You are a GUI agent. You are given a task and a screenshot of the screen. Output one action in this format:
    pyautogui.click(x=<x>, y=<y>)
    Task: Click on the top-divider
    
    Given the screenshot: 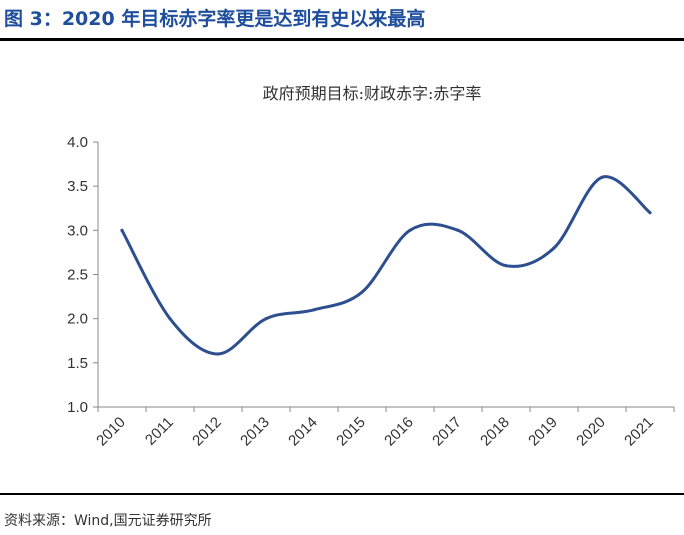 What is the action you would take?
    pyautogui.click(x=342, y=39)
    